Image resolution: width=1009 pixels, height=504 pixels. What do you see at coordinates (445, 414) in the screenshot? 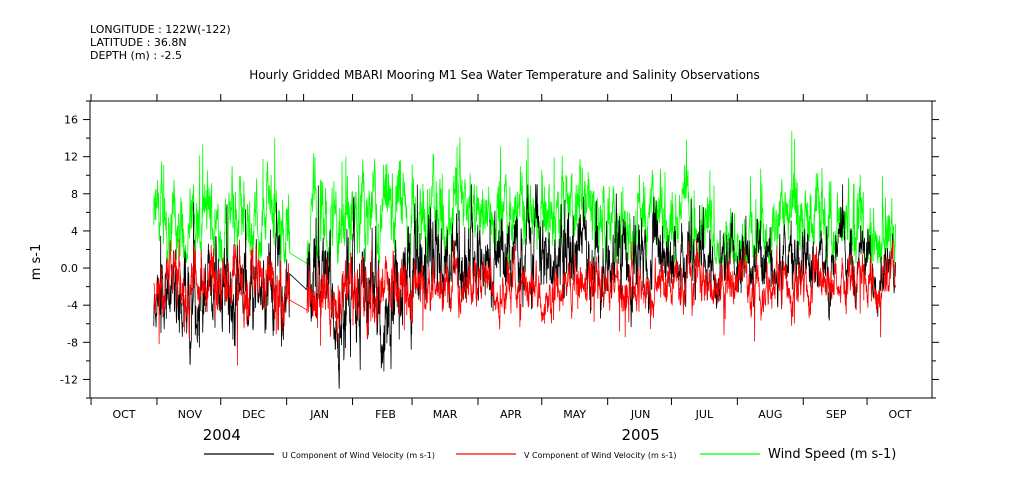
I see `x-tick-label: MAR` at bounding box center [445, 414].